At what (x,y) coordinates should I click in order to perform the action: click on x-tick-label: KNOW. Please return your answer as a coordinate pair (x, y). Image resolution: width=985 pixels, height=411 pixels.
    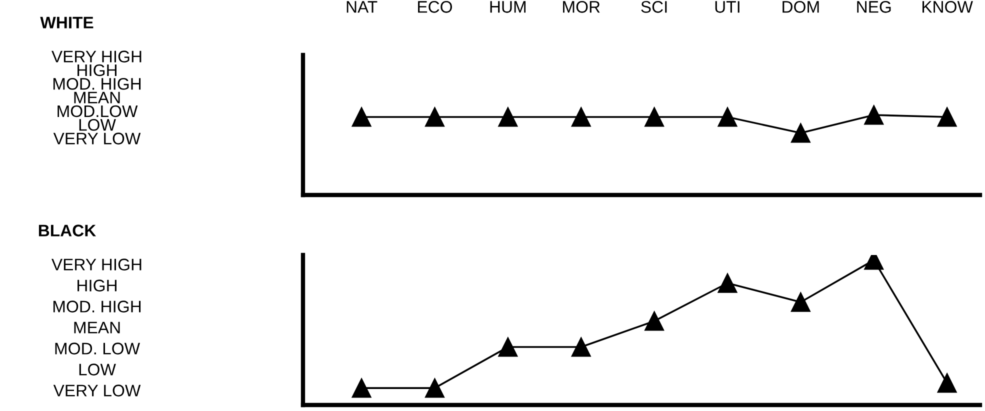
    Looking at the image, I should click on (947, 7).